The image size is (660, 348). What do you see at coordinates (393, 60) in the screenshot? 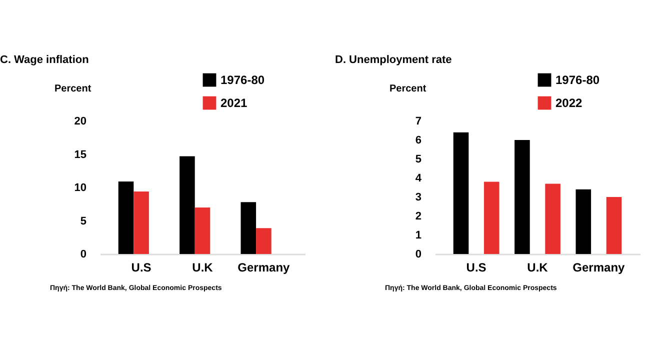
I see `chart-title: D. Unemployment rate` at bounding box center [393, 60].